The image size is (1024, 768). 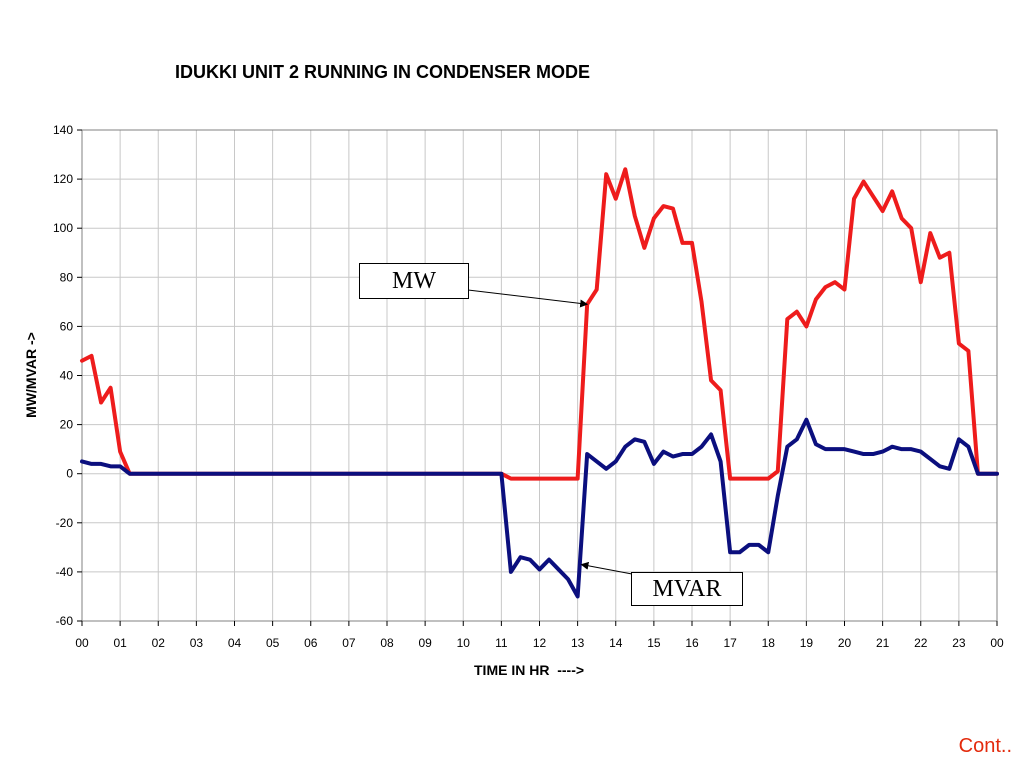 What do you see at coordinates (235, 643) in the screenshot?
I see `x-tick-label: 04` at bounding box center [235, 643].